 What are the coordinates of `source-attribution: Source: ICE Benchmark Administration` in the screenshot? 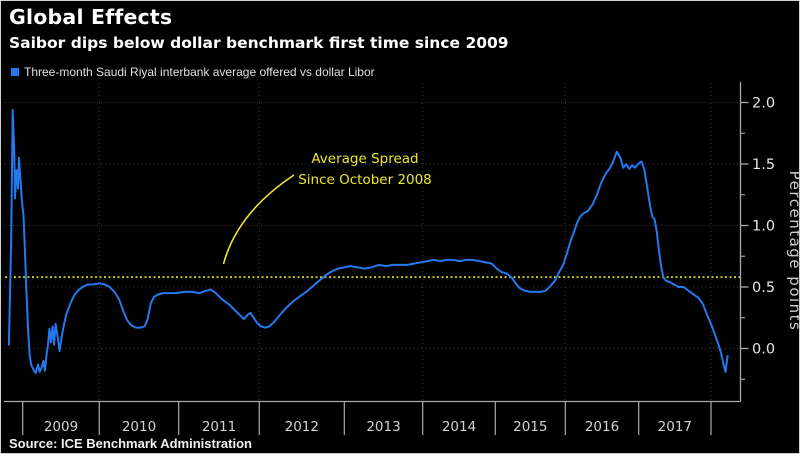 It's located at (130, 443).